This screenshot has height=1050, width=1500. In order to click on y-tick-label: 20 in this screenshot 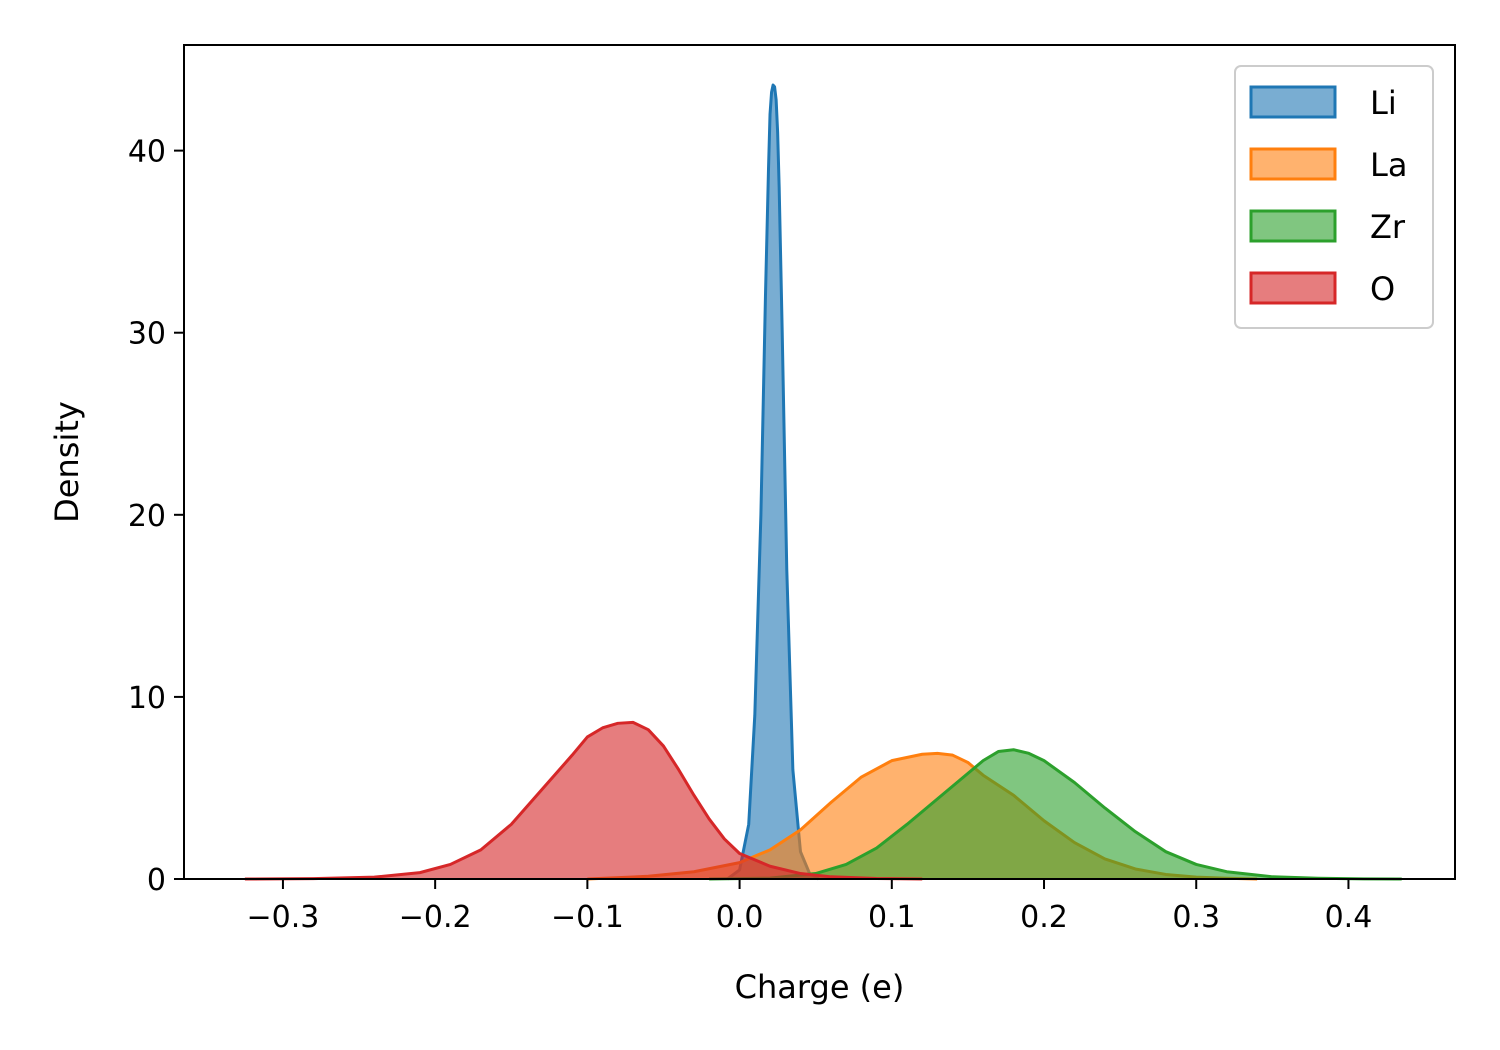, I will do `click(147, 516)`.